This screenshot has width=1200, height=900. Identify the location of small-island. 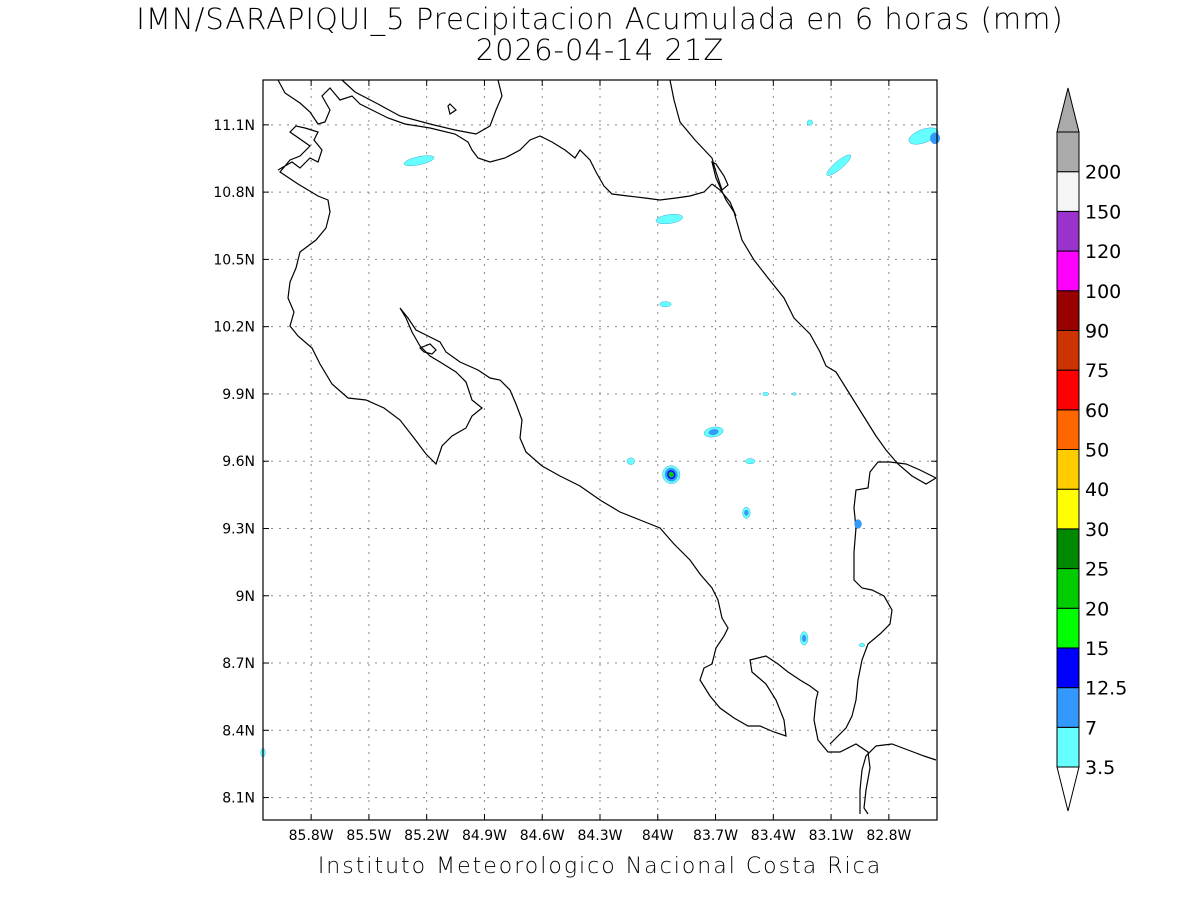
(452, 109).